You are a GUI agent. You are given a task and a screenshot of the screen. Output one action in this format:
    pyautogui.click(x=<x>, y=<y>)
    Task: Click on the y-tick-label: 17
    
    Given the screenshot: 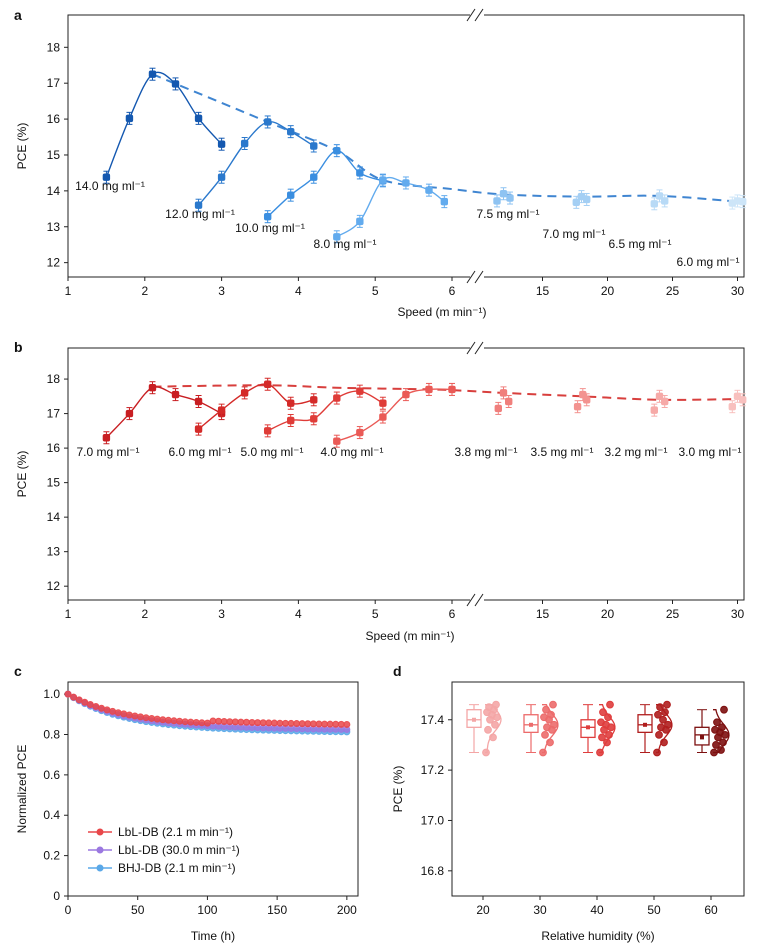 What is the action you would take?
    pyautogui.click(x=54, y=414)
    